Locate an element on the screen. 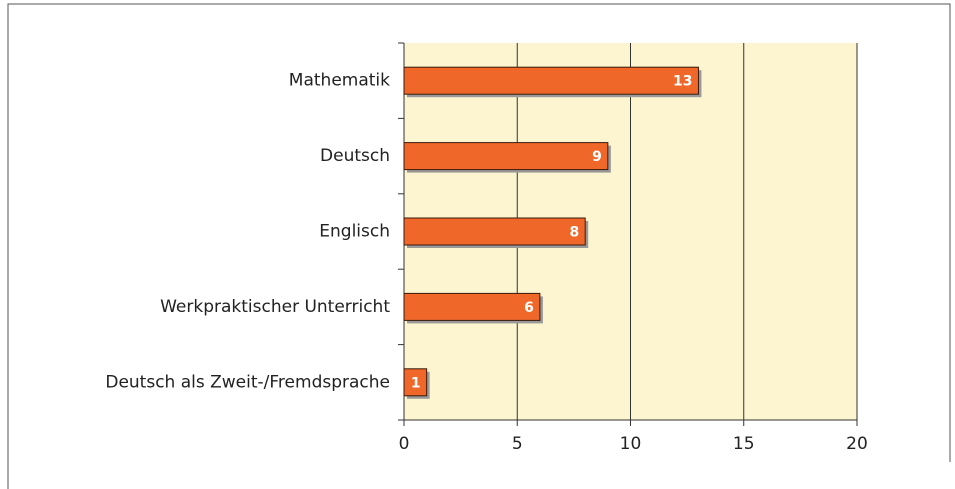 The height and width of the screenshot is (489, 955). data-label: 8 is located at coordinates (574, 233).